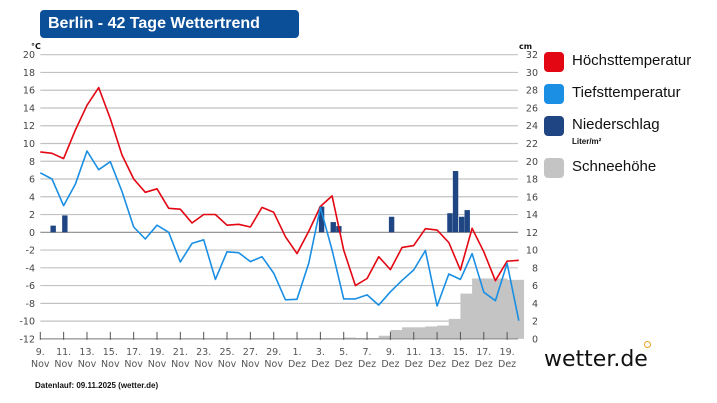  Describe the element at coordinates (532, 233) in the screenshot. I see `y-right-tick-label: 12` at that location.